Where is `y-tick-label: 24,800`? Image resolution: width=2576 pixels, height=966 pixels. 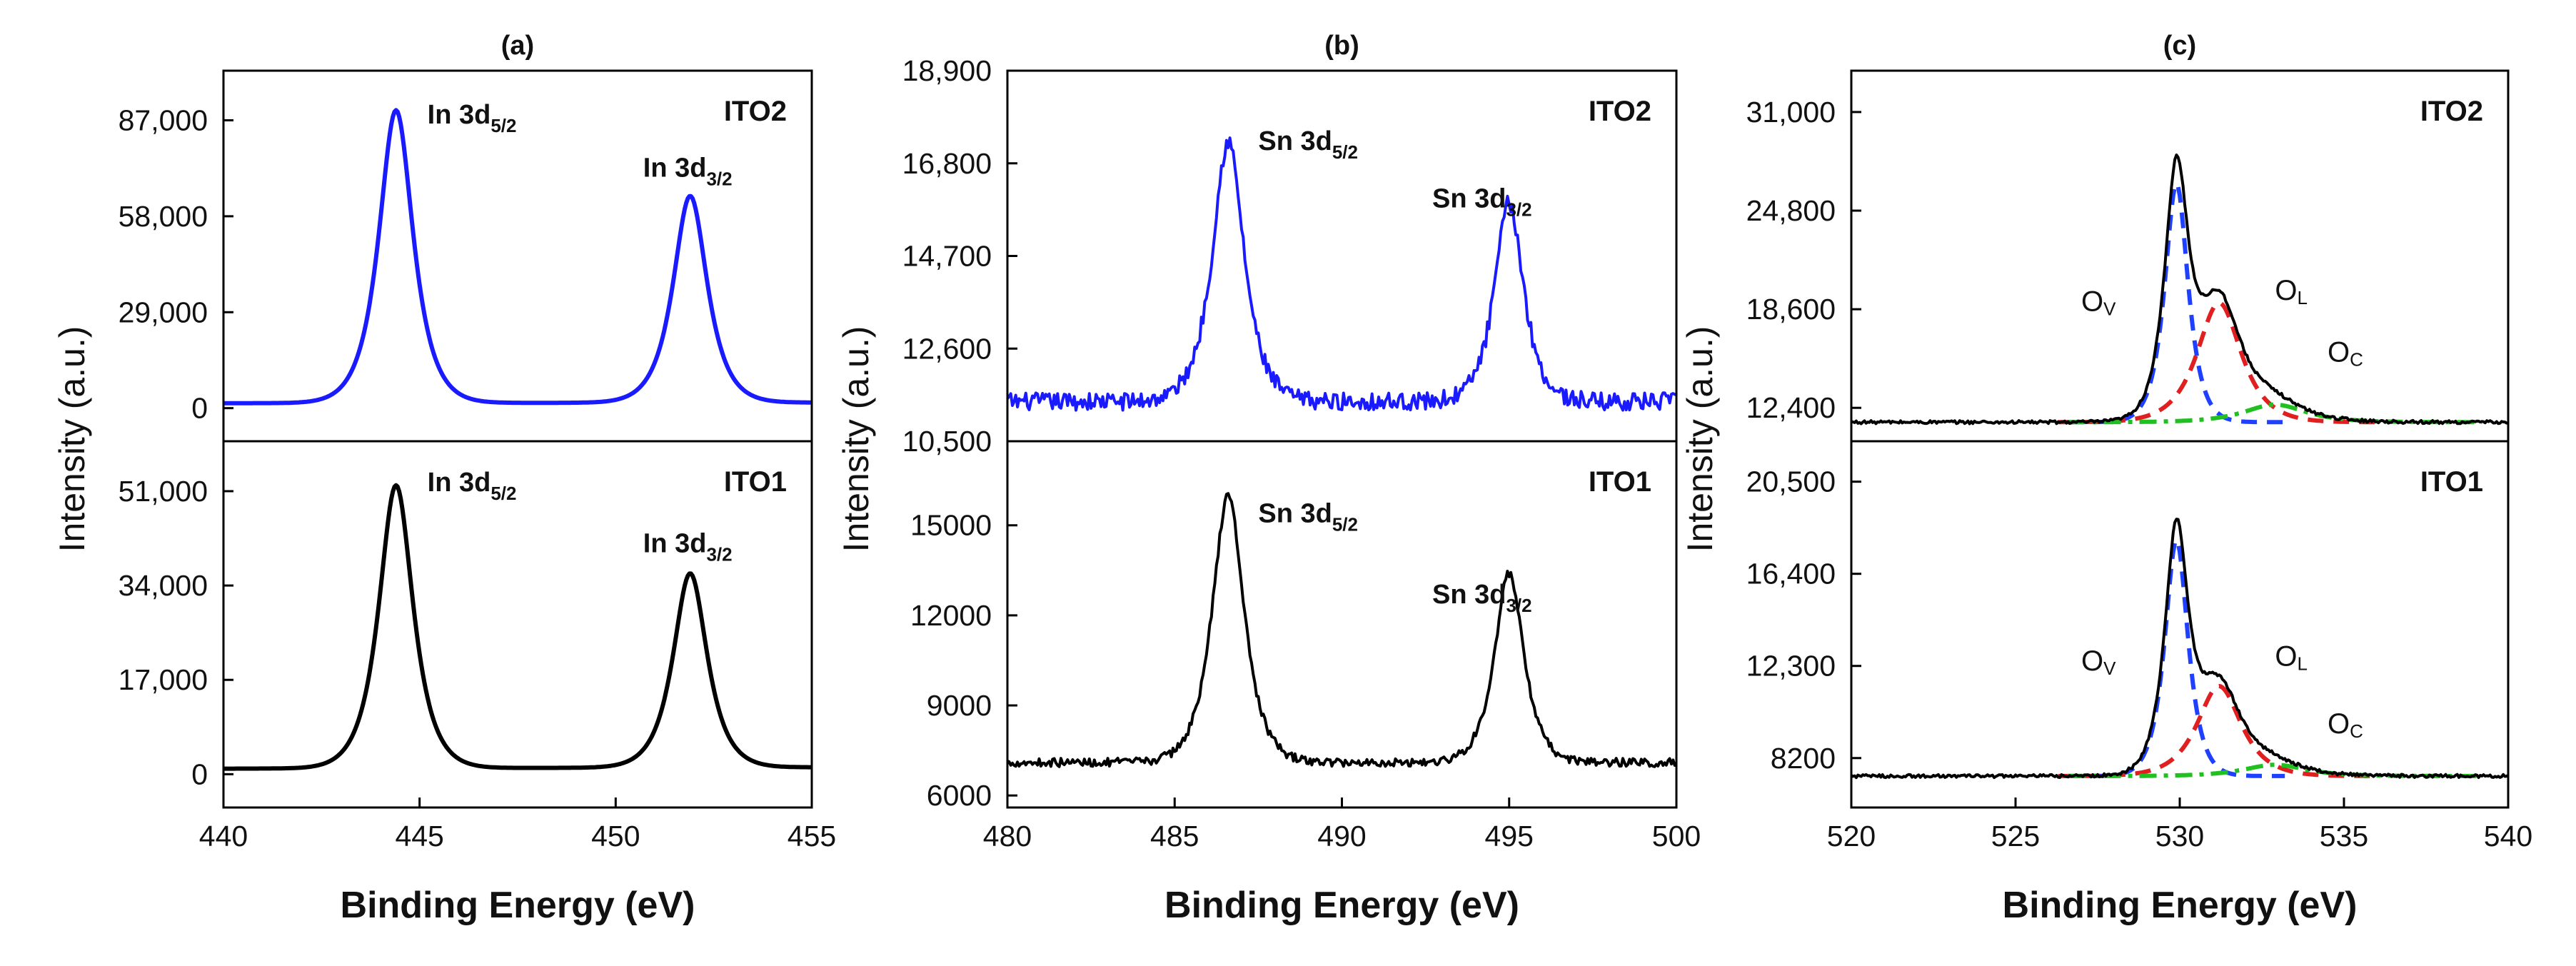
y-tick-label: 24,800 is located at coordinates (1791, 210).